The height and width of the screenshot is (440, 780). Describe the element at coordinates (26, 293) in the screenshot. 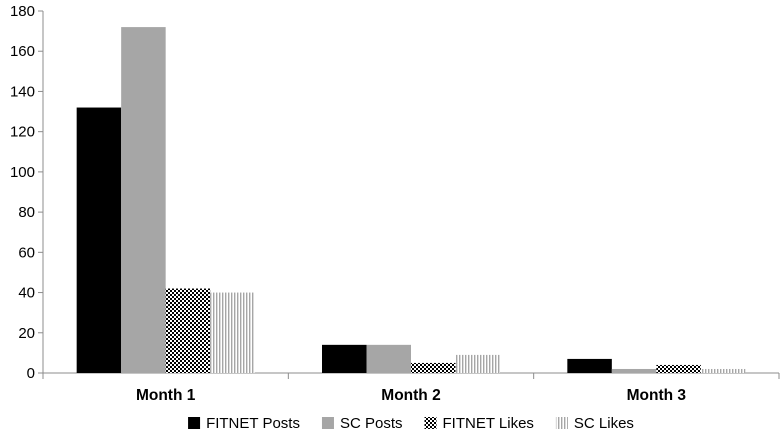

I see `y-tick-label: 40` at that location.